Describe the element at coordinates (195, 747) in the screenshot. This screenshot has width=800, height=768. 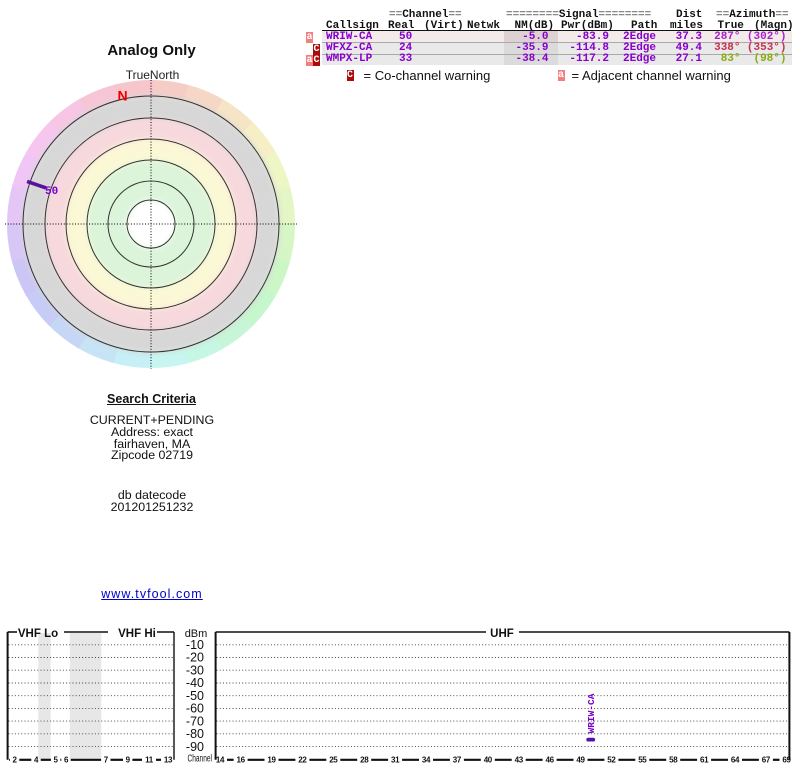
I see `svg-text: -90` at that location.